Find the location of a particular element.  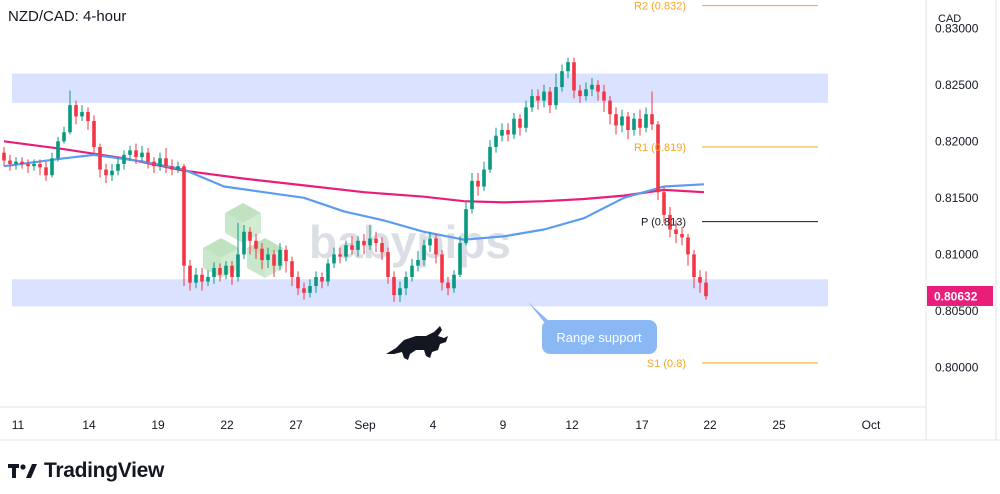

tradingview-logo-icon is located at coordinates (22, 471).